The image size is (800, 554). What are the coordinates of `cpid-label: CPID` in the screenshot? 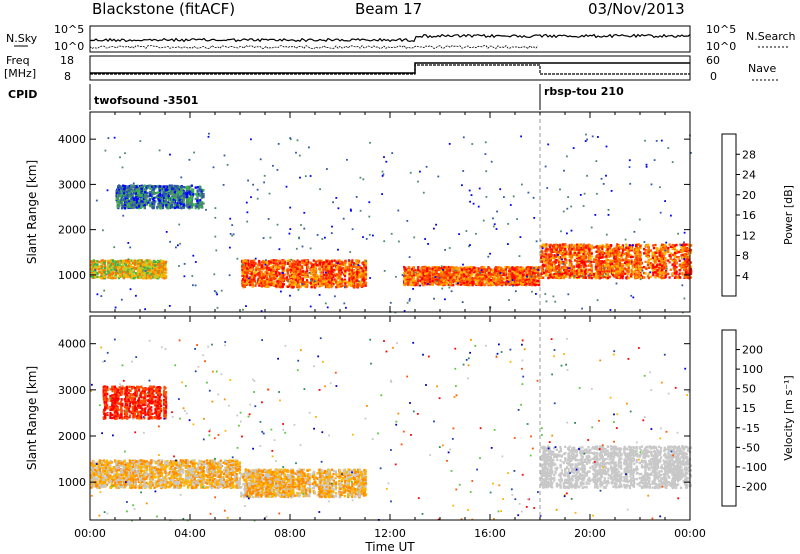 It's located at (22, 94).